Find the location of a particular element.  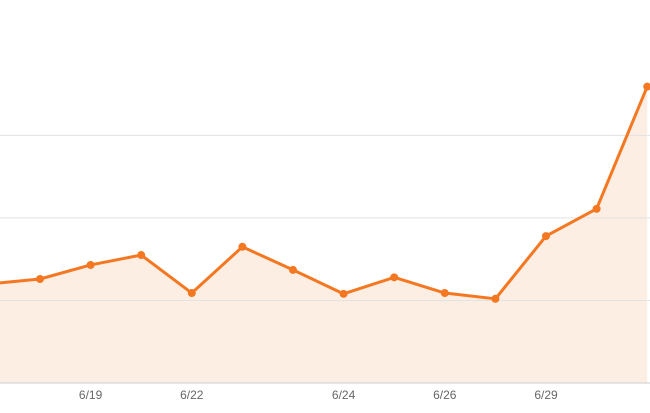

x-tick-label: 6/19 is located at coordinates (91, 395).